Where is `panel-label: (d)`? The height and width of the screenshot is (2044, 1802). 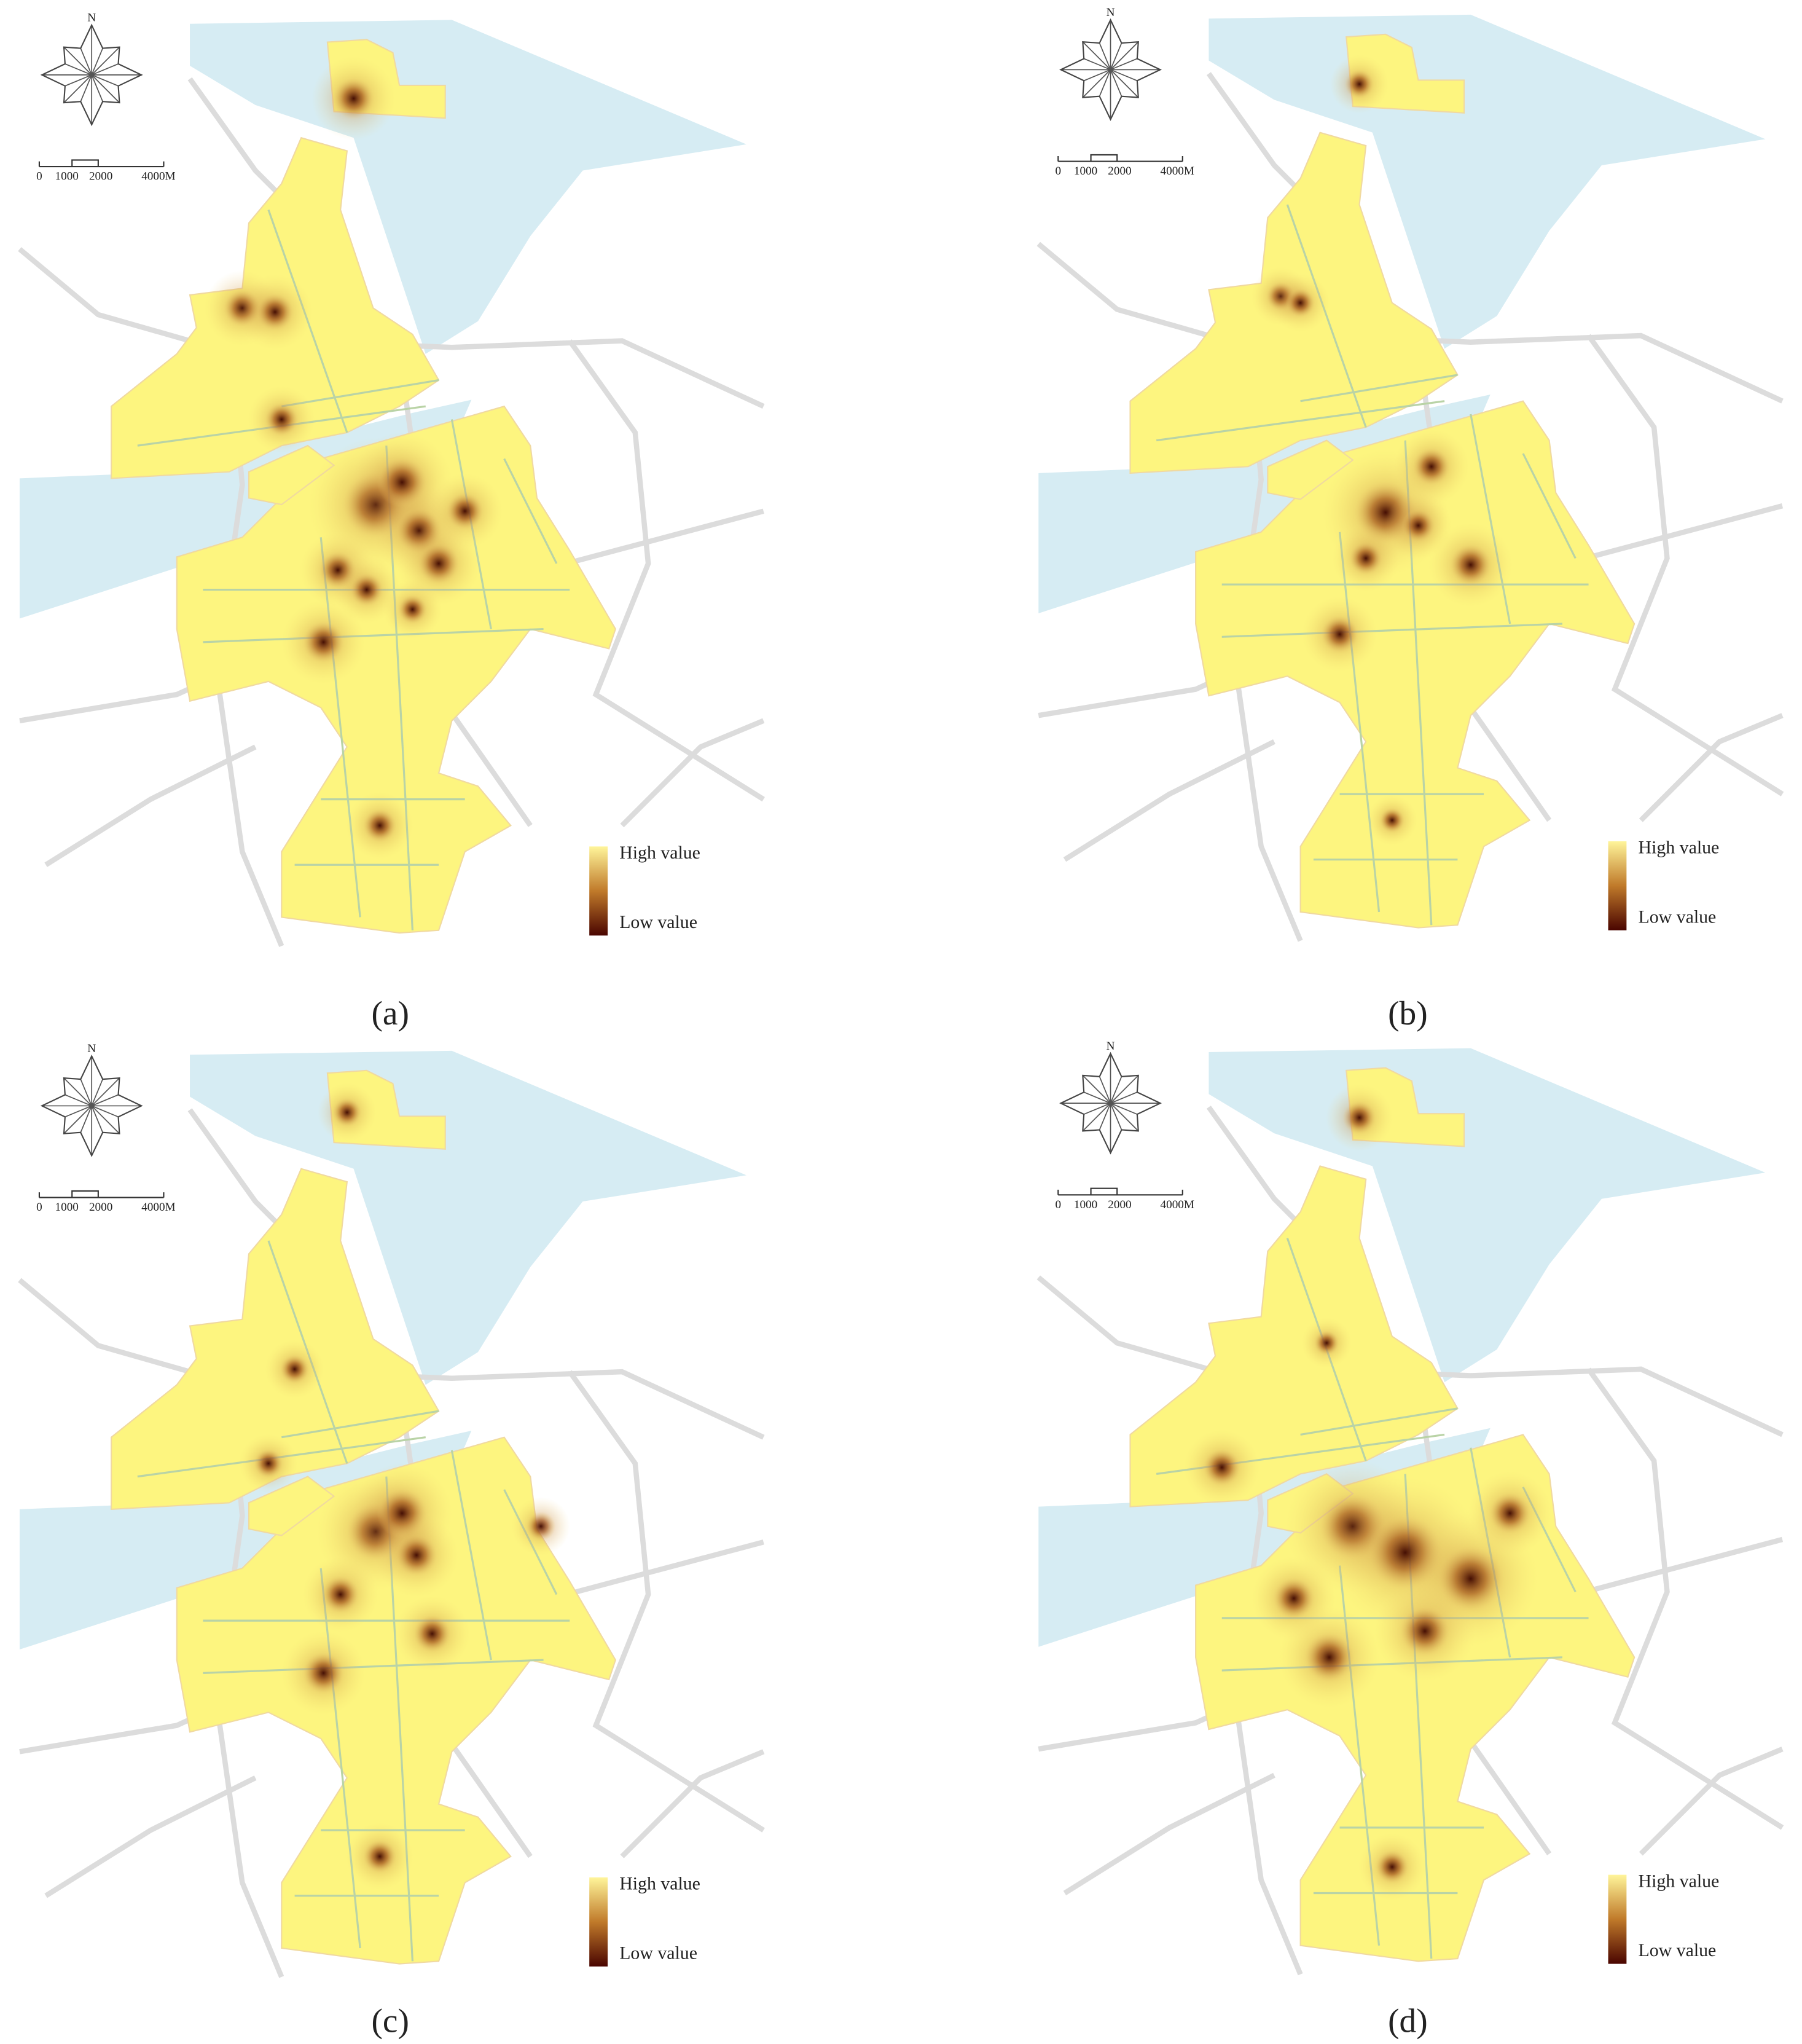
panel-label: (d) is located at coordinates (1408, 2020).